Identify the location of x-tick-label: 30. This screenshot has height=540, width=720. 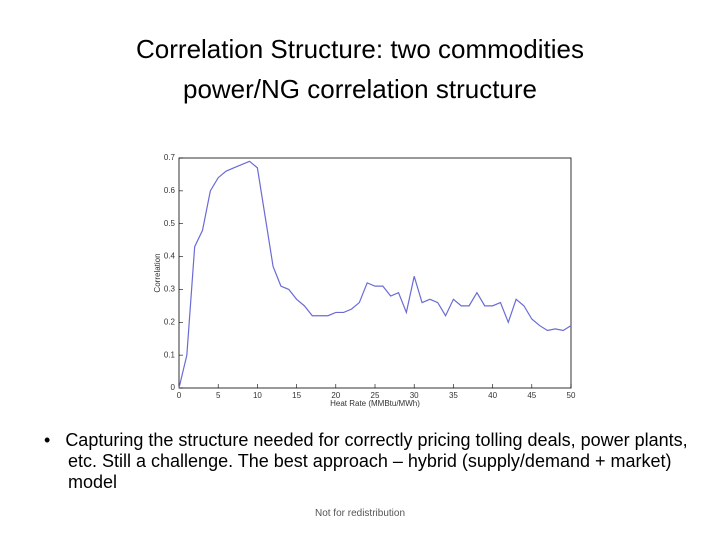
(414, 395).